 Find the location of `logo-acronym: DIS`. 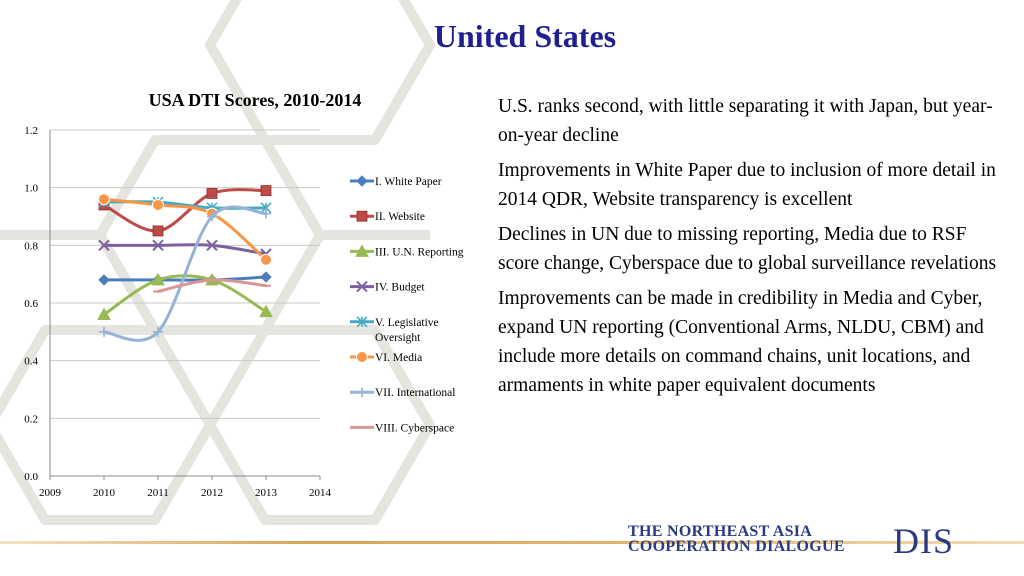

logo-acronym: DIS is located at coordinates (924, 541).